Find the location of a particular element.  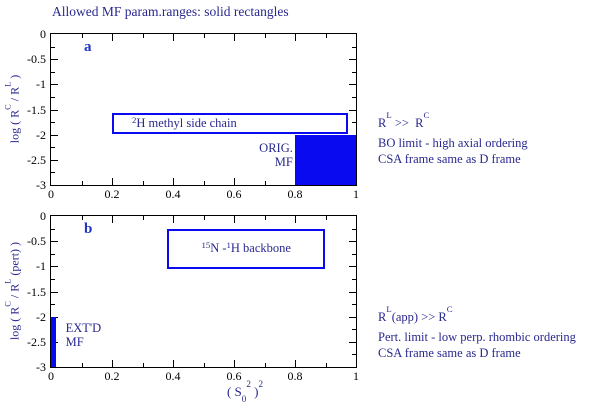

y-tick-label: -2.5 is located at coordinates (36, 159).